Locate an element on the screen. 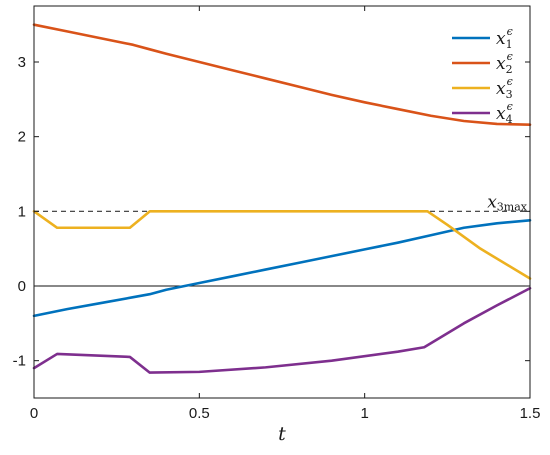 The width and height of the screenshot is (550, 455). x3max-label: x3max is located at coordinates (507, 202).